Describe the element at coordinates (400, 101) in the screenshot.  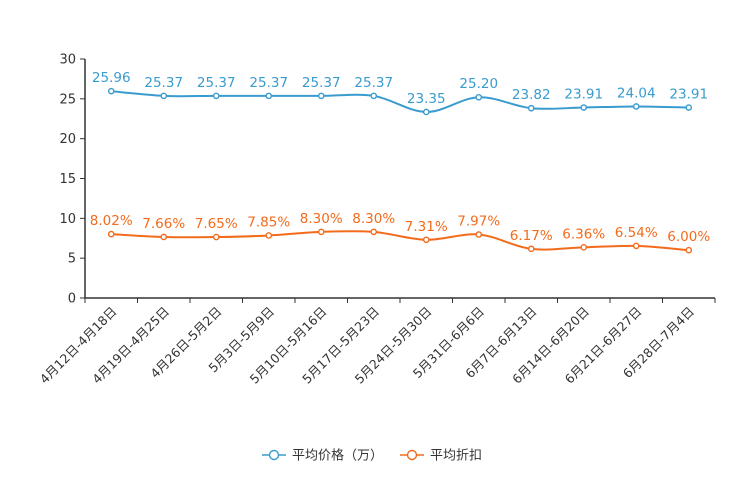
I see `price-line` at that location.